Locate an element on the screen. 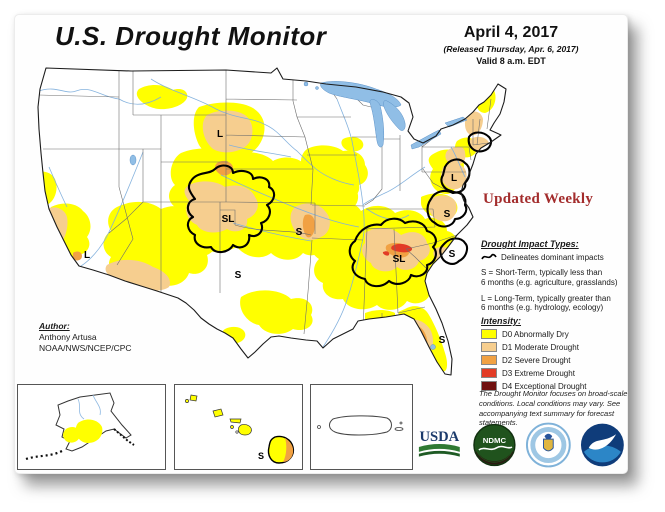  intensity-item-d1: D1 Moderate Drought is located at coordinates (563, 347).